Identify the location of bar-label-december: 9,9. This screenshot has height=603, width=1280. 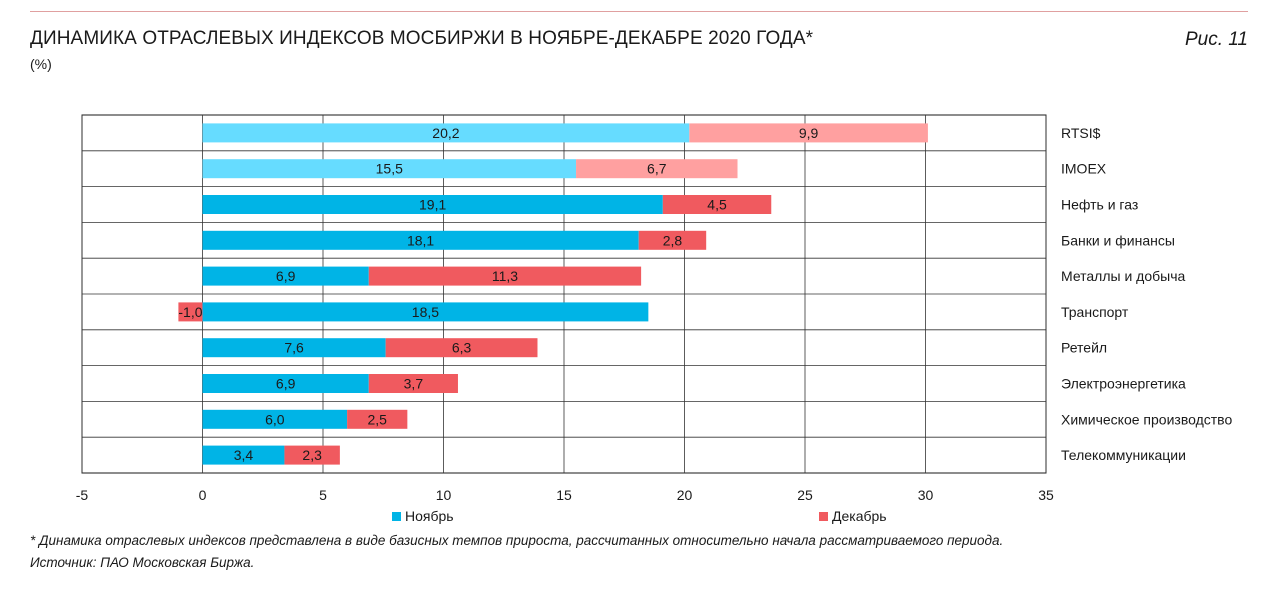
(809, 133).